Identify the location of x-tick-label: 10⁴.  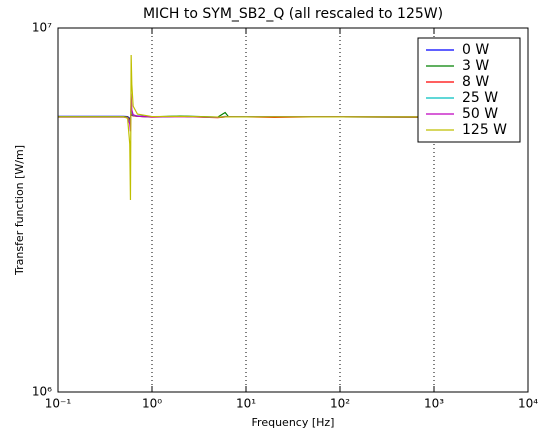
(528, 404).